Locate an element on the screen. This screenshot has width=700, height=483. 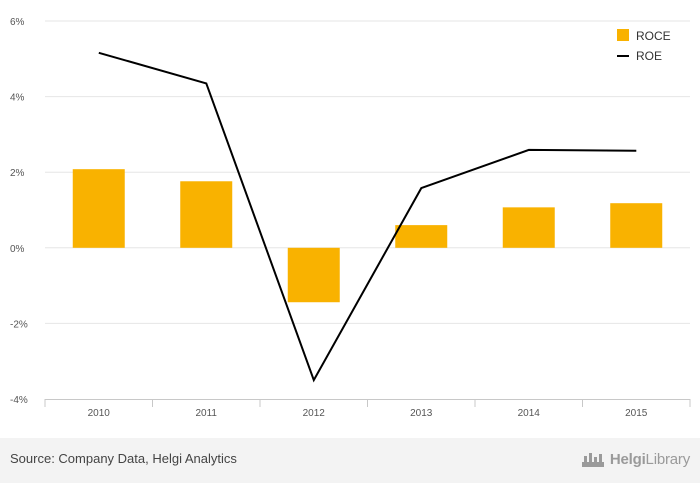
brand-name: HelgiLibrary is located at coordinates (649, 459).